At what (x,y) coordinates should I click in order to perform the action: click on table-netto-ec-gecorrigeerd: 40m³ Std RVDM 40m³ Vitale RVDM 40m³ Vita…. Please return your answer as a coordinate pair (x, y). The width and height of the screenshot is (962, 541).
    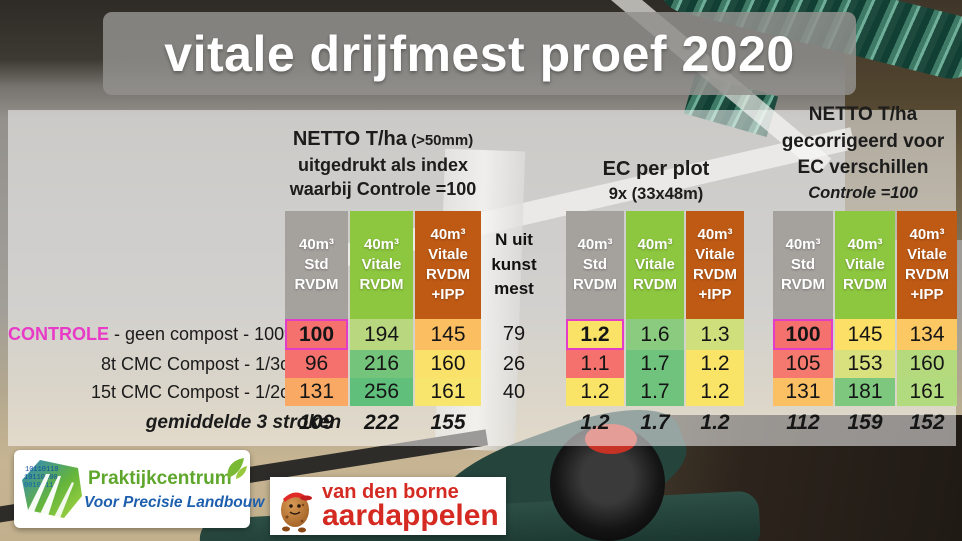
    Looking at the image, I should click on (865, 325).